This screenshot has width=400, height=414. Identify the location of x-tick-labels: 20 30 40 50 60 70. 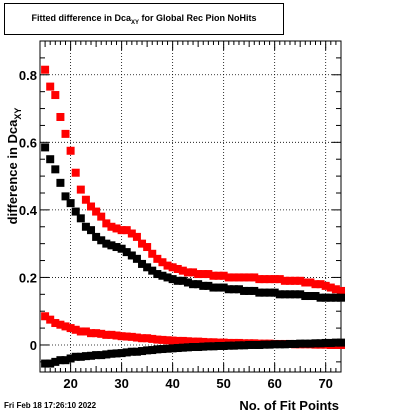
(198, 383).